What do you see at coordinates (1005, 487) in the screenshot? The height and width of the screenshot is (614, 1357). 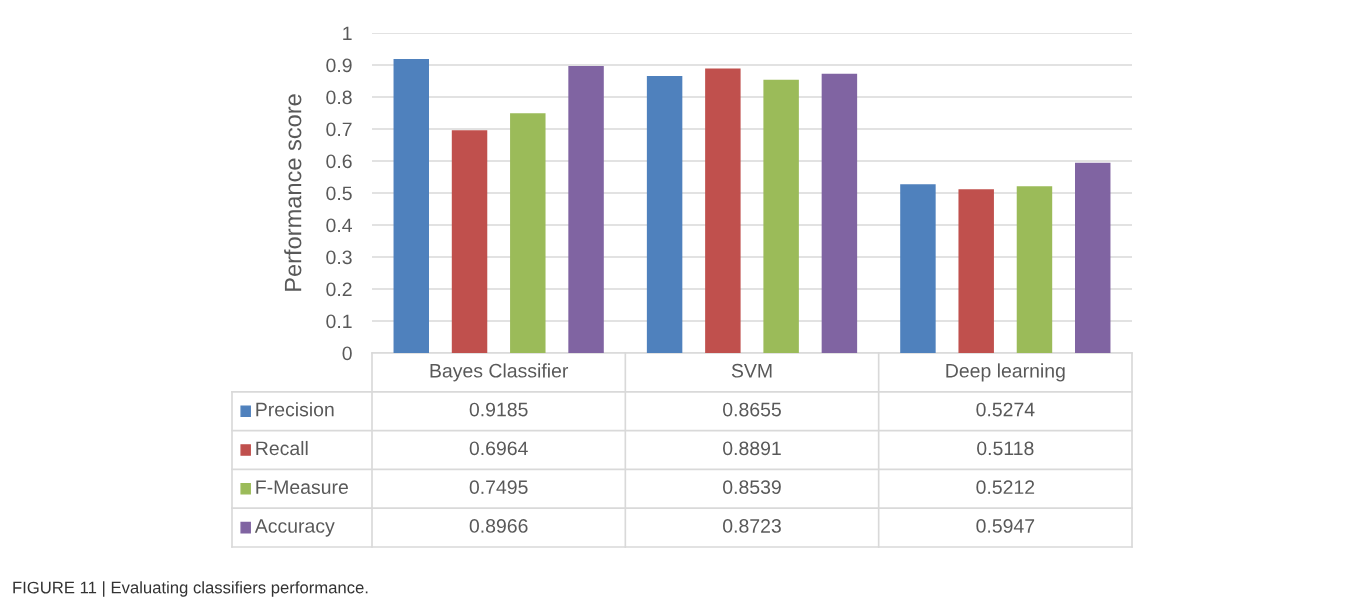 I see `data-label: 0.5212` at bounding box center [1005, 487].